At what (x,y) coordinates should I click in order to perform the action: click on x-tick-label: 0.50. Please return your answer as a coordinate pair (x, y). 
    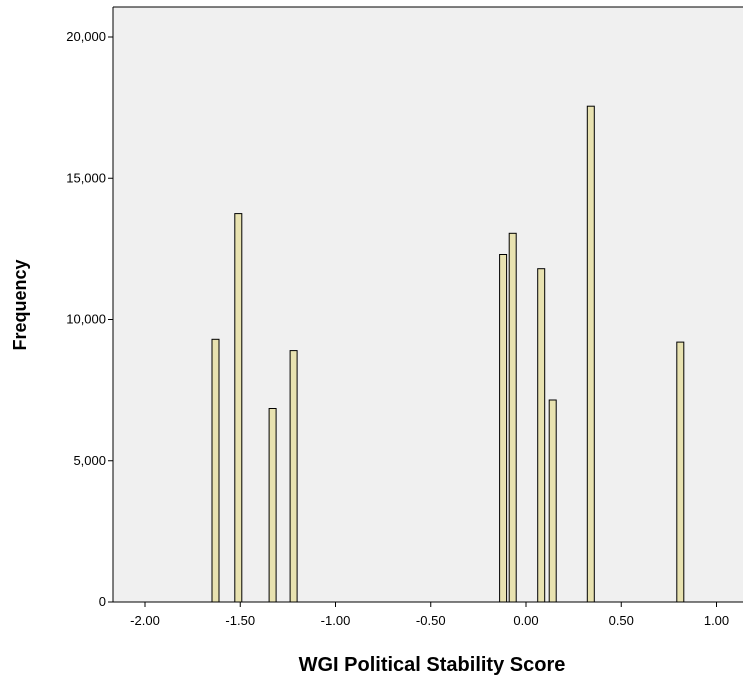
    Looking at the image, I should click on (621, 620).